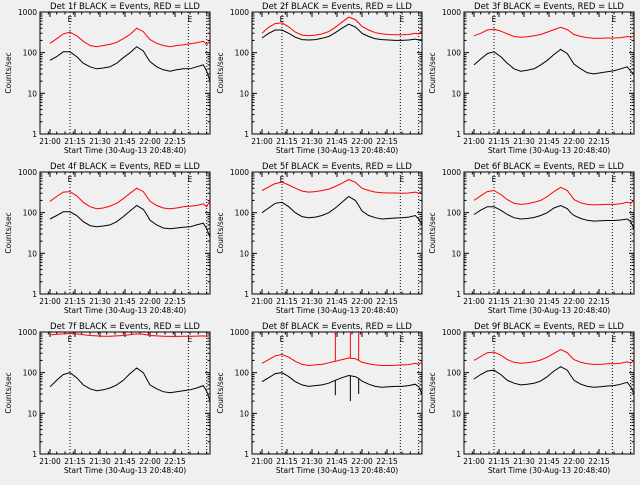  What do you see at coordinates (549, 327) in the screenshot?
I see `panel-title: Det 9f BLACK = Events, RED = LLD` at bounding box center [549, 327].